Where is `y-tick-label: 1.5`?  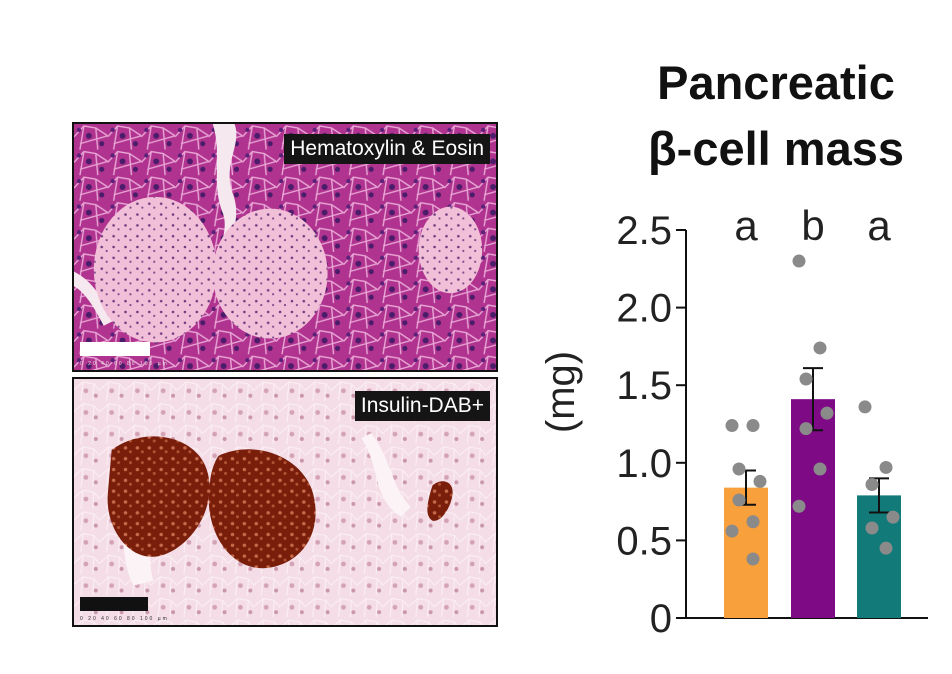 y-tick-label: 1.5 is located at coordinates (644, 386).